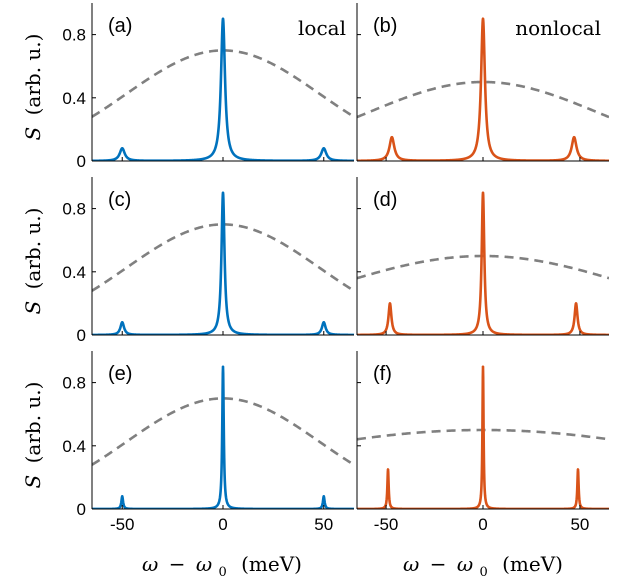 This screenshot has height=584, width=623. I want to click on ylabel-row-3: S (arb. u.), so click(33, 435).